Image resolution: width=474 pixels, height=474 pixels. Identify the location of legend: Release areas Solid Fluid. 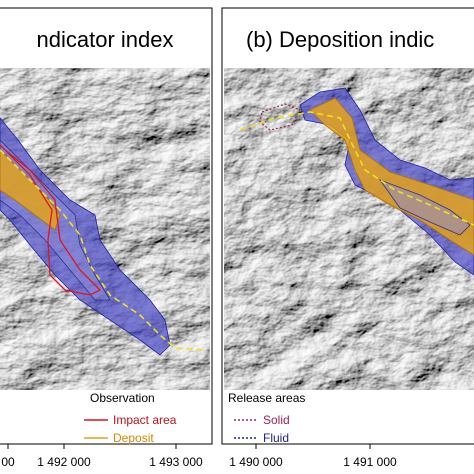
(266, 418).